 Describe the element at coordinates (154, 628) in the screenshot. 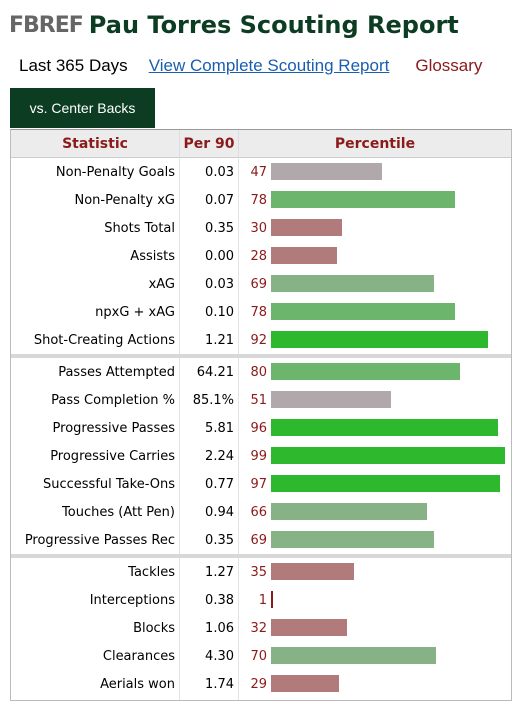

I see `statistic-label: Blocks` at that location.